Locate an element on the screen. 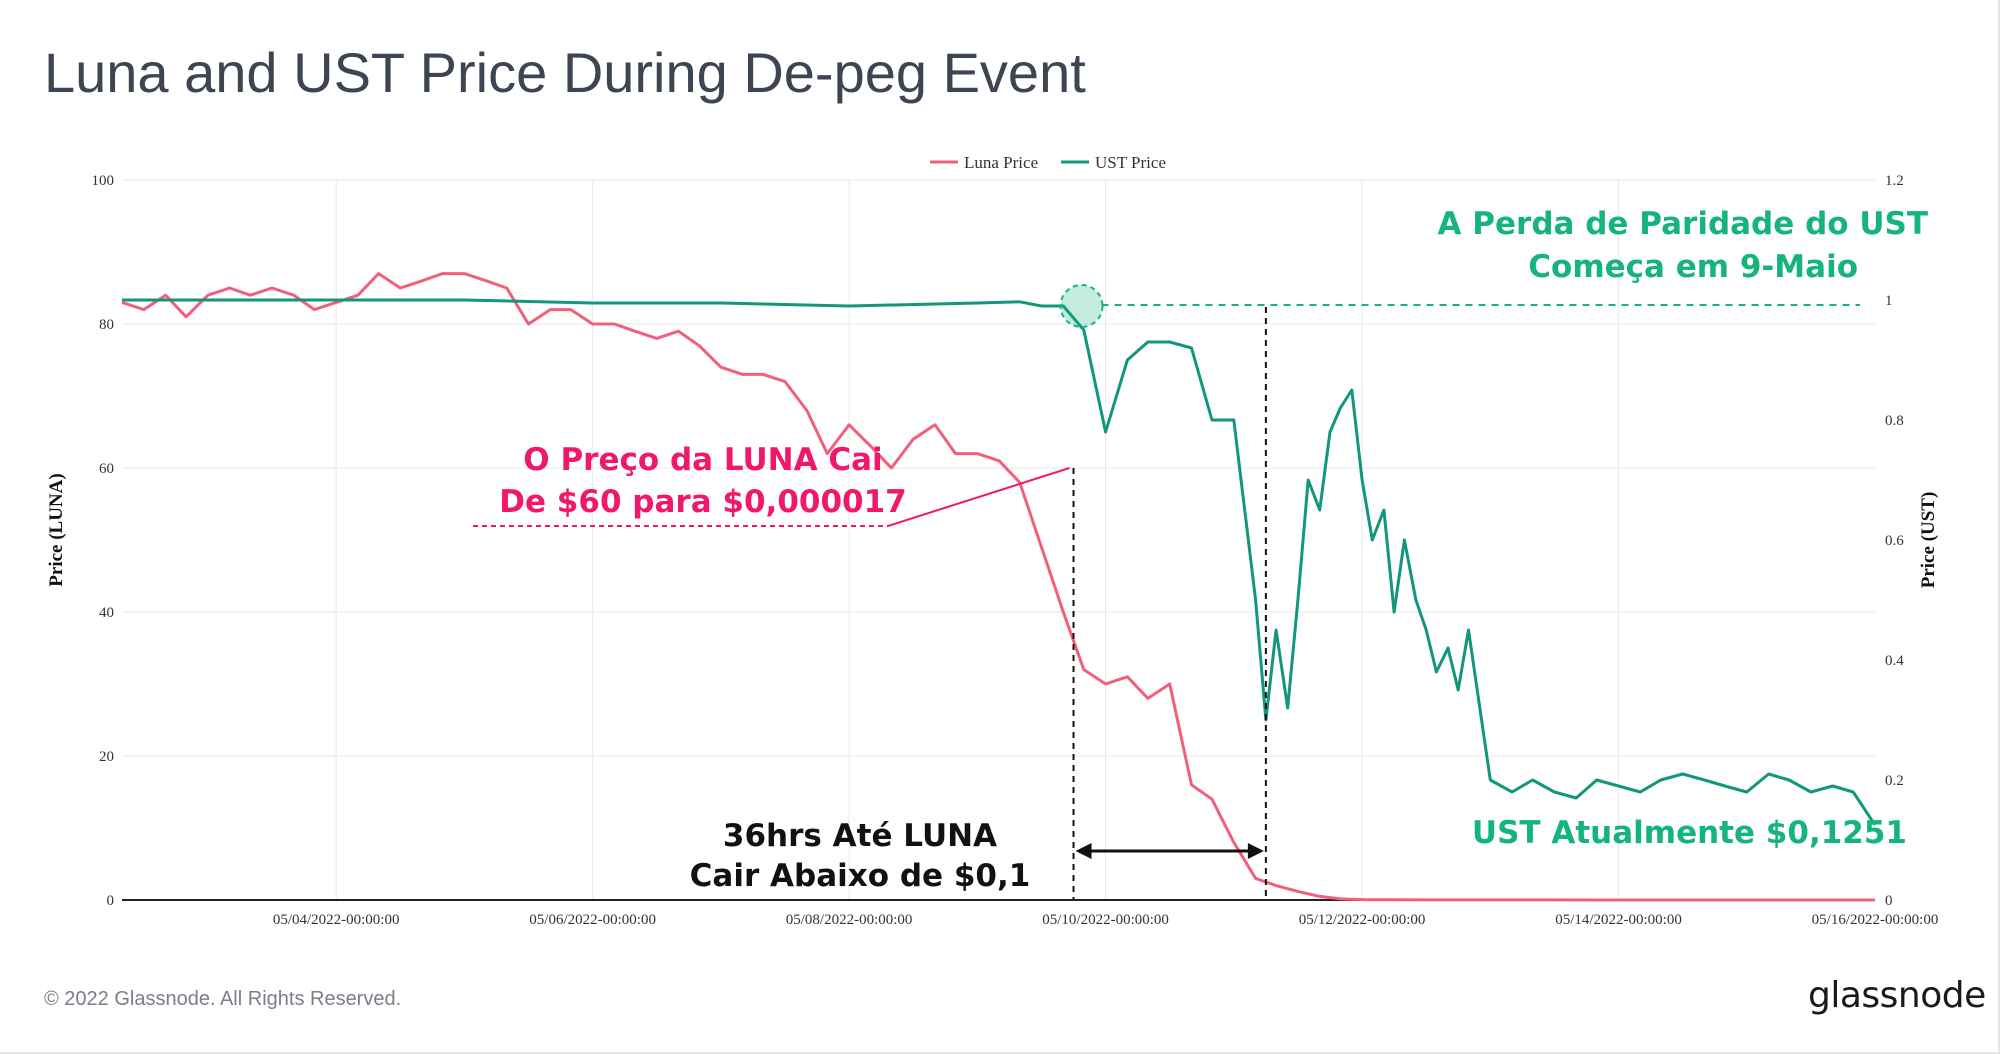  legend: Luna Price UST Price is located at coordinates (1048, 162).